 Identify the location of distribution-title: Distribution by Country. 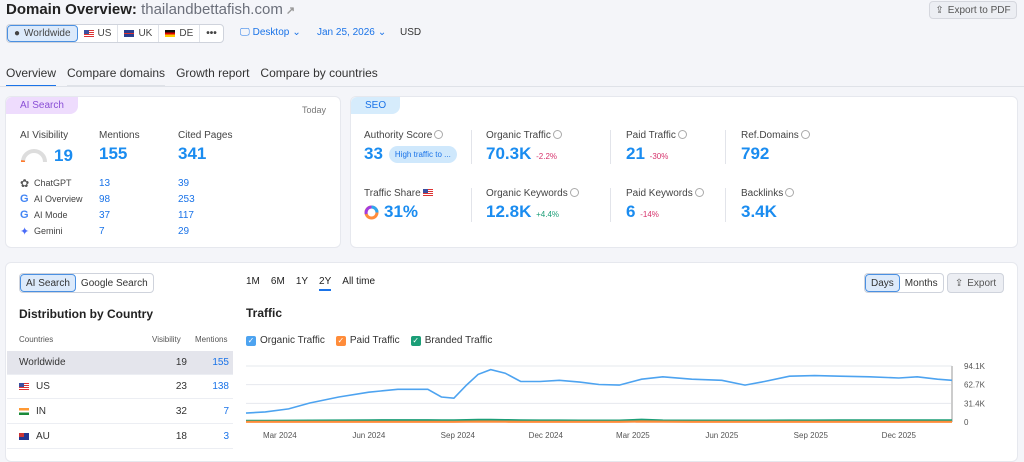
(86, 314).